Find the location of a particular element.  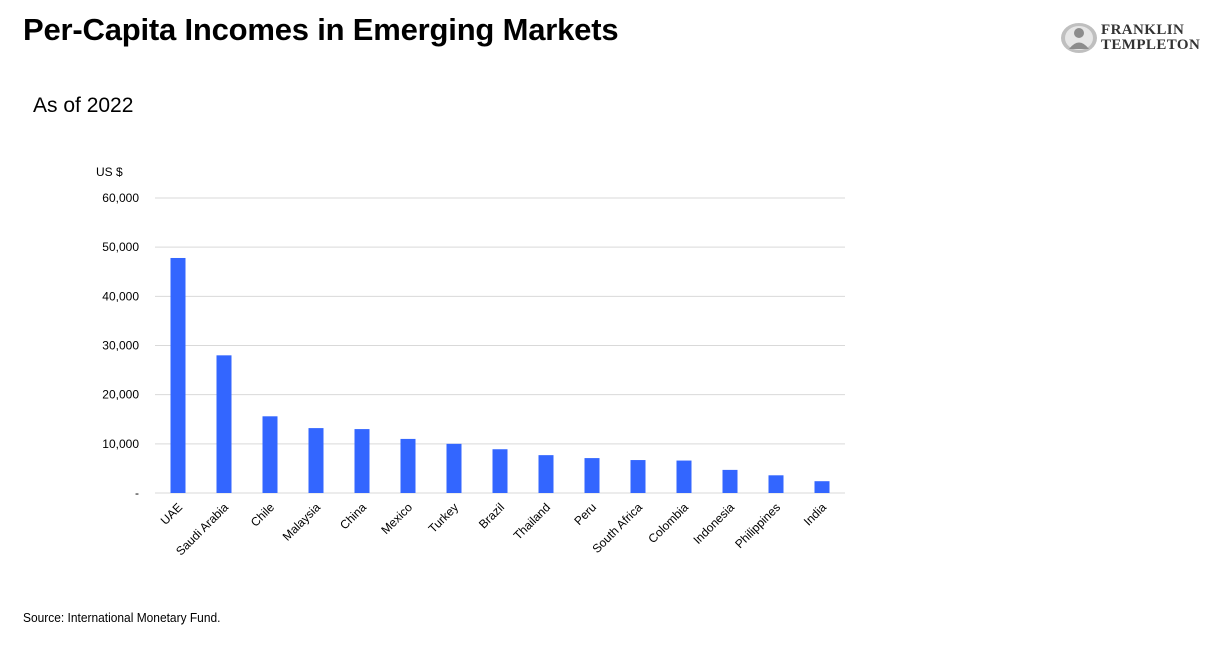

bar-uae is located at coordinates (178, 375).